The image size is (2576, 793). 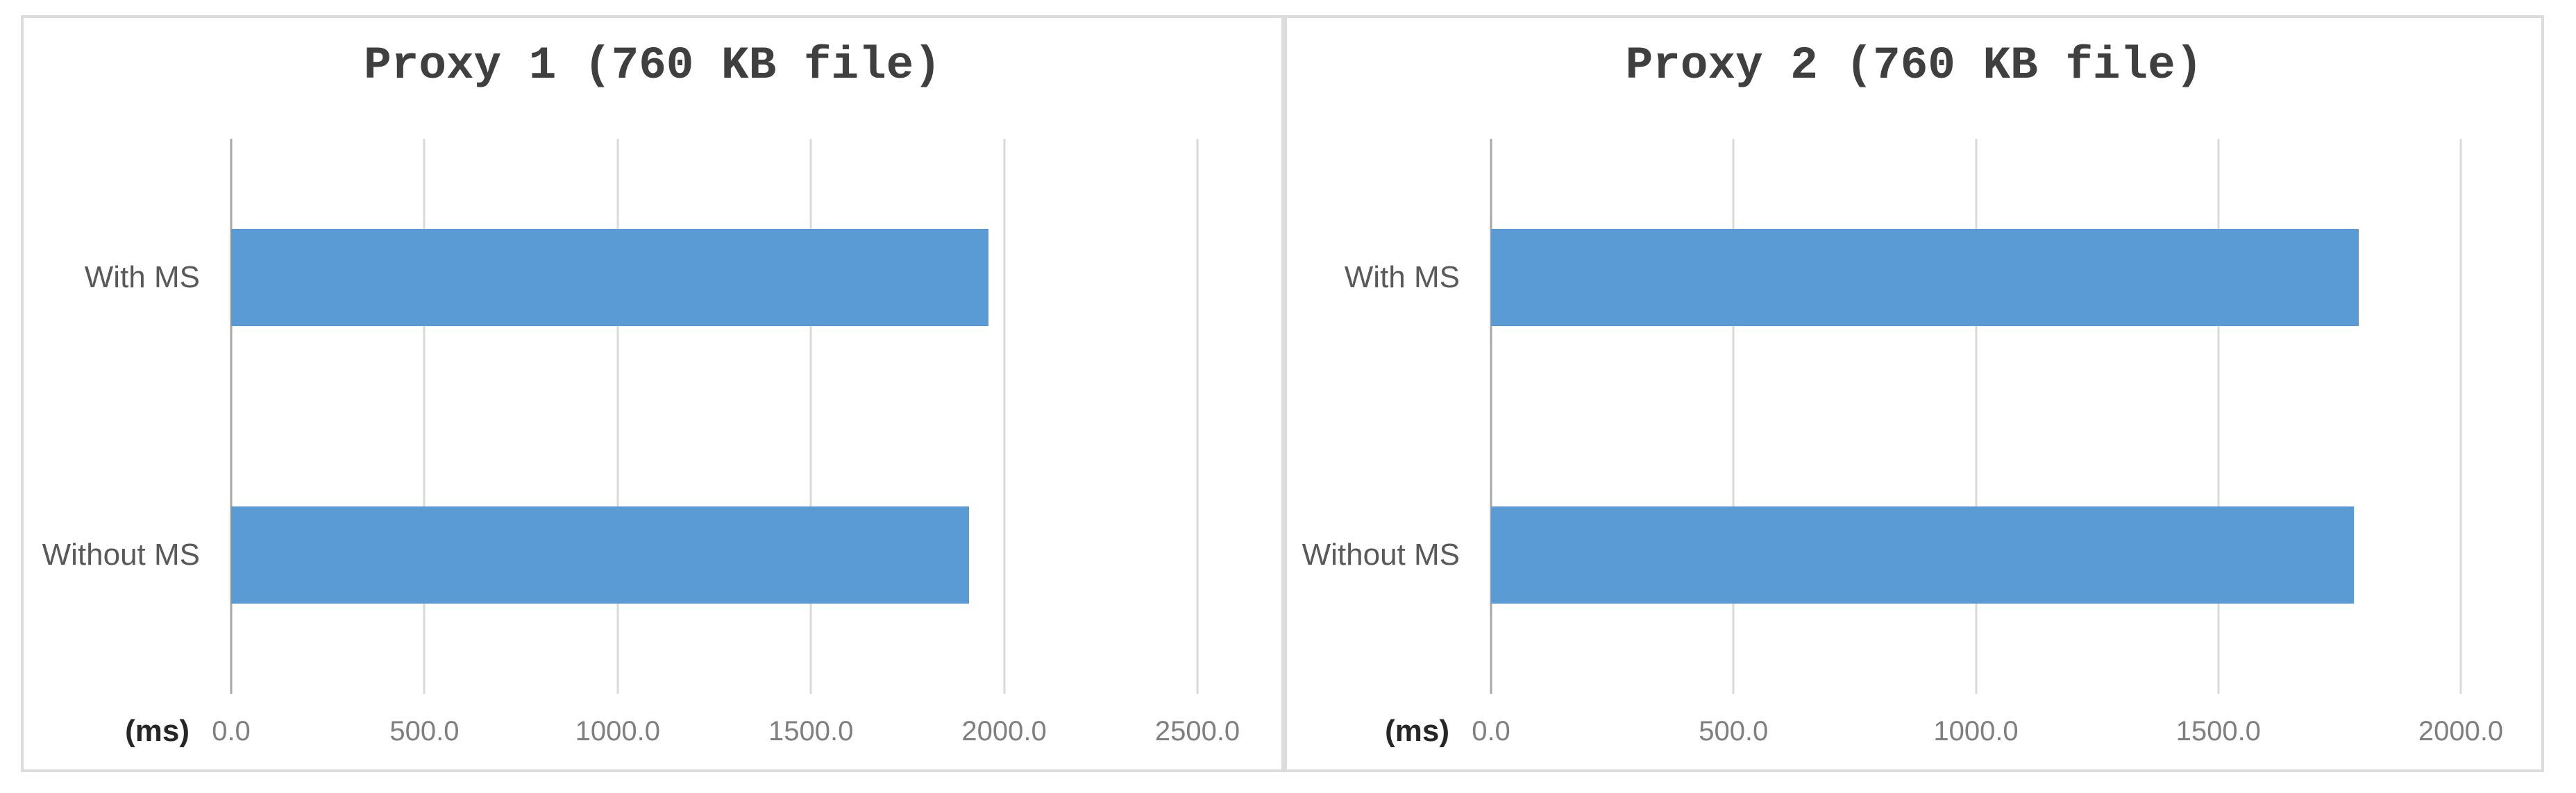 I want to click on x-axis-ticks: 0.0 500.0 1000.0 1500.0 2000.0, so click(x=1987, y=731).